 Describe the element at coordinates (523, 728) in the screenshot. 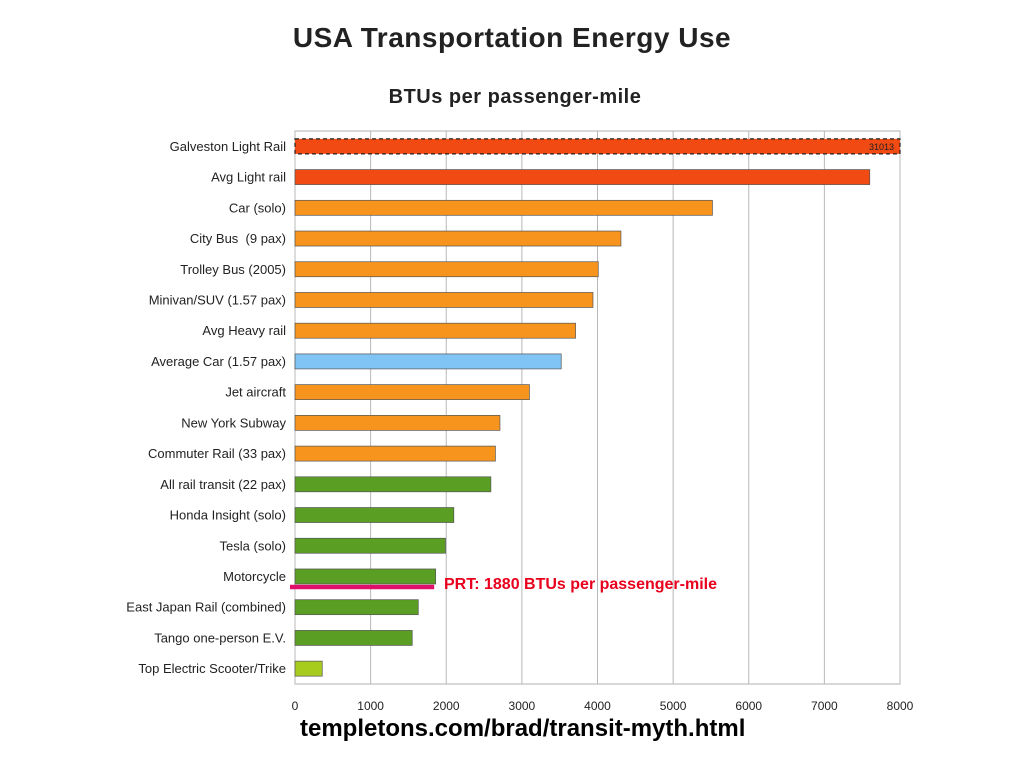

I see `source-url: templetons.com/brad/transit-myth.html` at that location.